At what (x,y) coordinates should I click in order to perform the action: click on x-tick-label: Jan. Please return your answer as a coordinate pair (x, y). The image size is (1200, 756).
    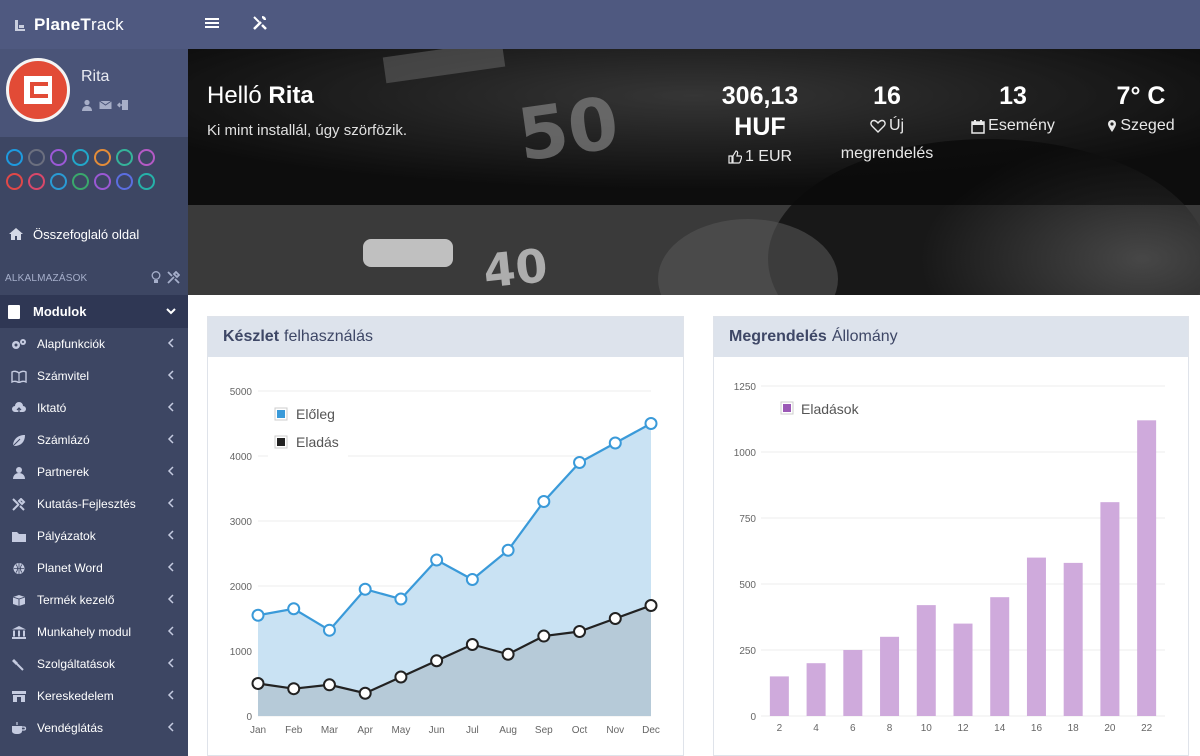
    Looking at the image, I should click on (258, 730).